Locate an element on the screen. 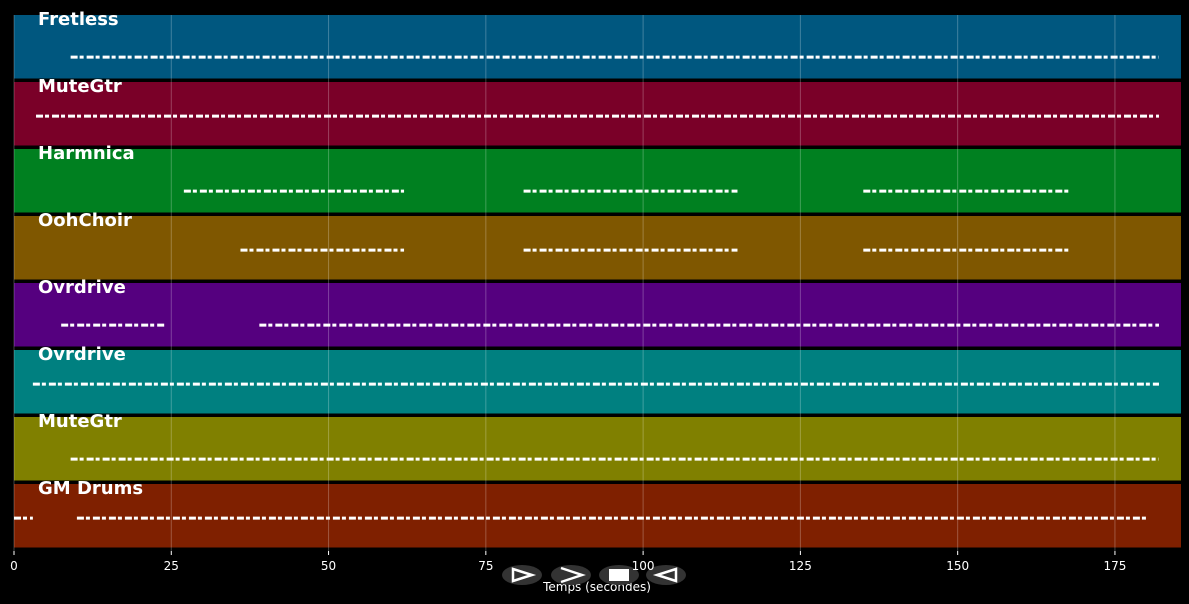 The image size is (1189, 604). play-button is located at coordinates (522, 575).